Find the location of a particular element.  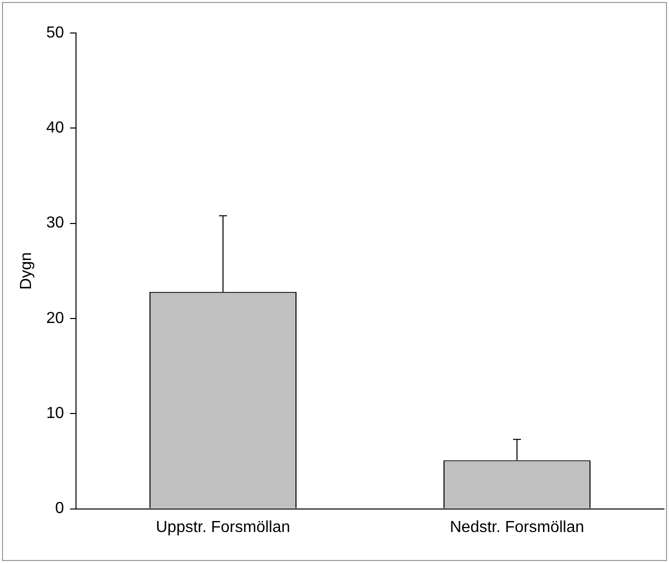

y-tick-label: 50 is located at coordinates (55, 33).